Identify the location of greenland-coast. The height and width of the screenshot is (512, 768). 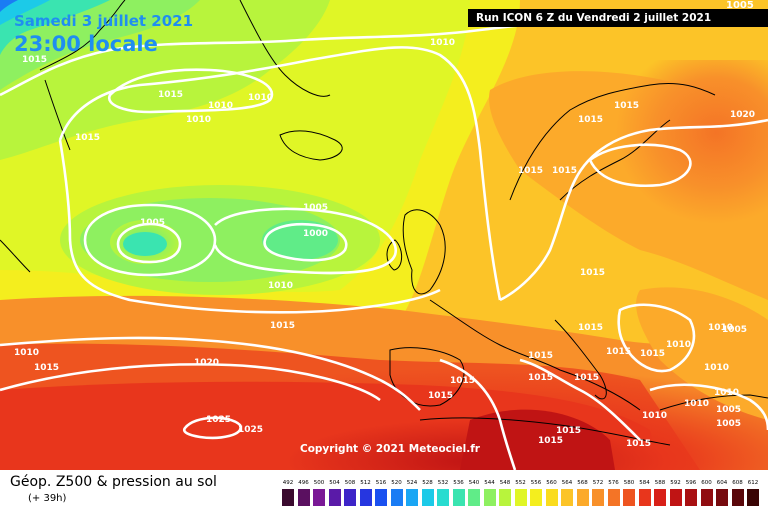
(82, 35).